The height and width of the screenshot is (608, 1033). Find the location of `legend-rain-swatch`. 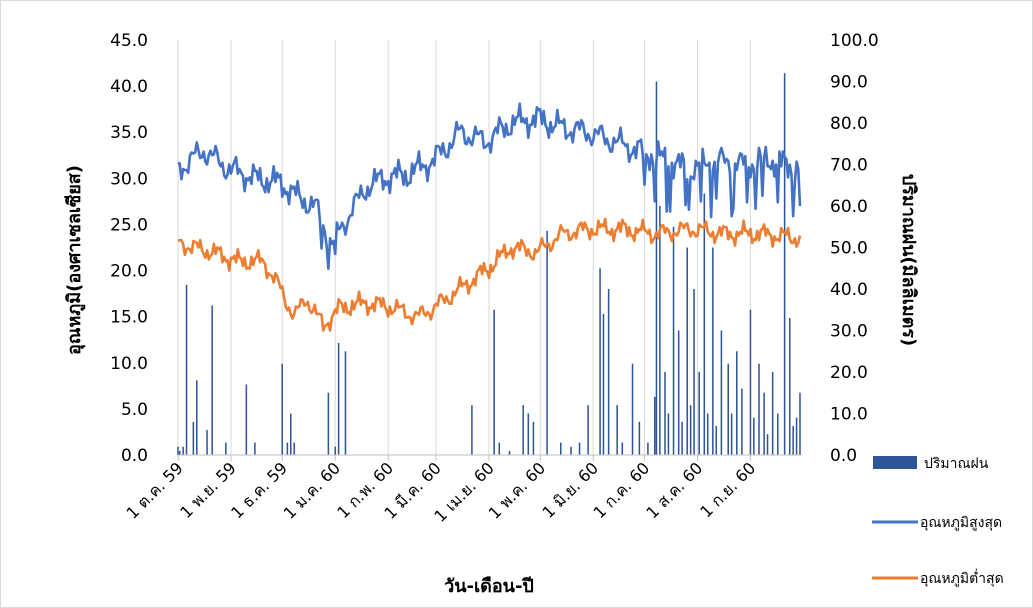

legend-rain-swatch is located at coordinates (895, 462).